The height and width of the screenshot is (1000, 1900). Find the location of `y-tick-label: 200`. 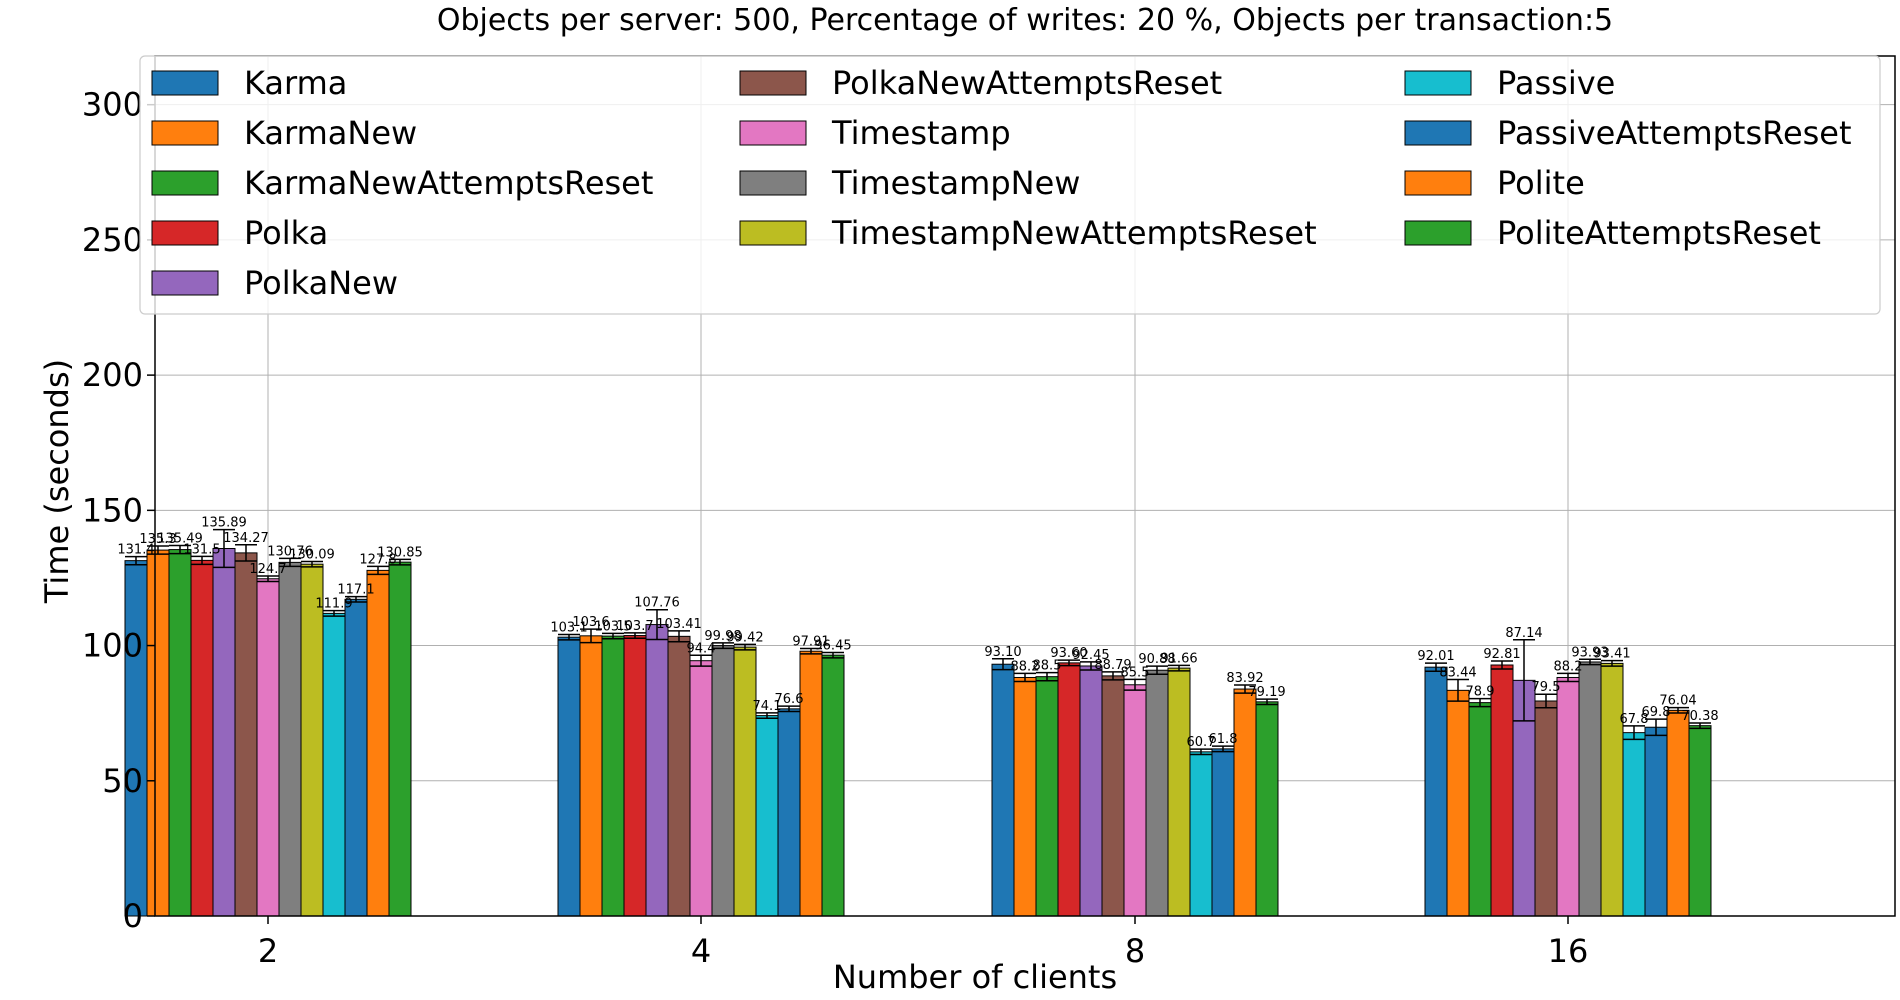

y-tick-label: 200 is located at coordinates (112, 375).